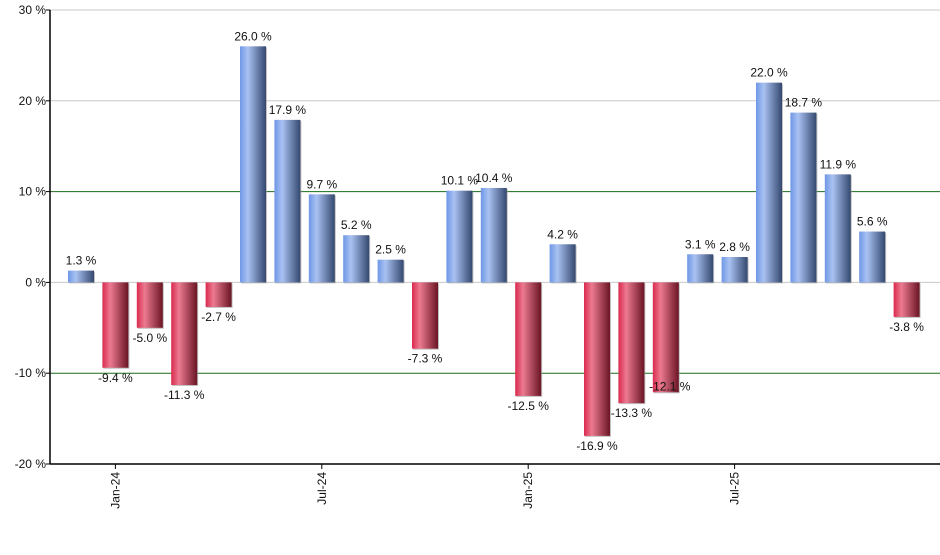 This screenshot has height=555, width=940. I want to click on x-tick-label: Jan-25, so click(528, 490).